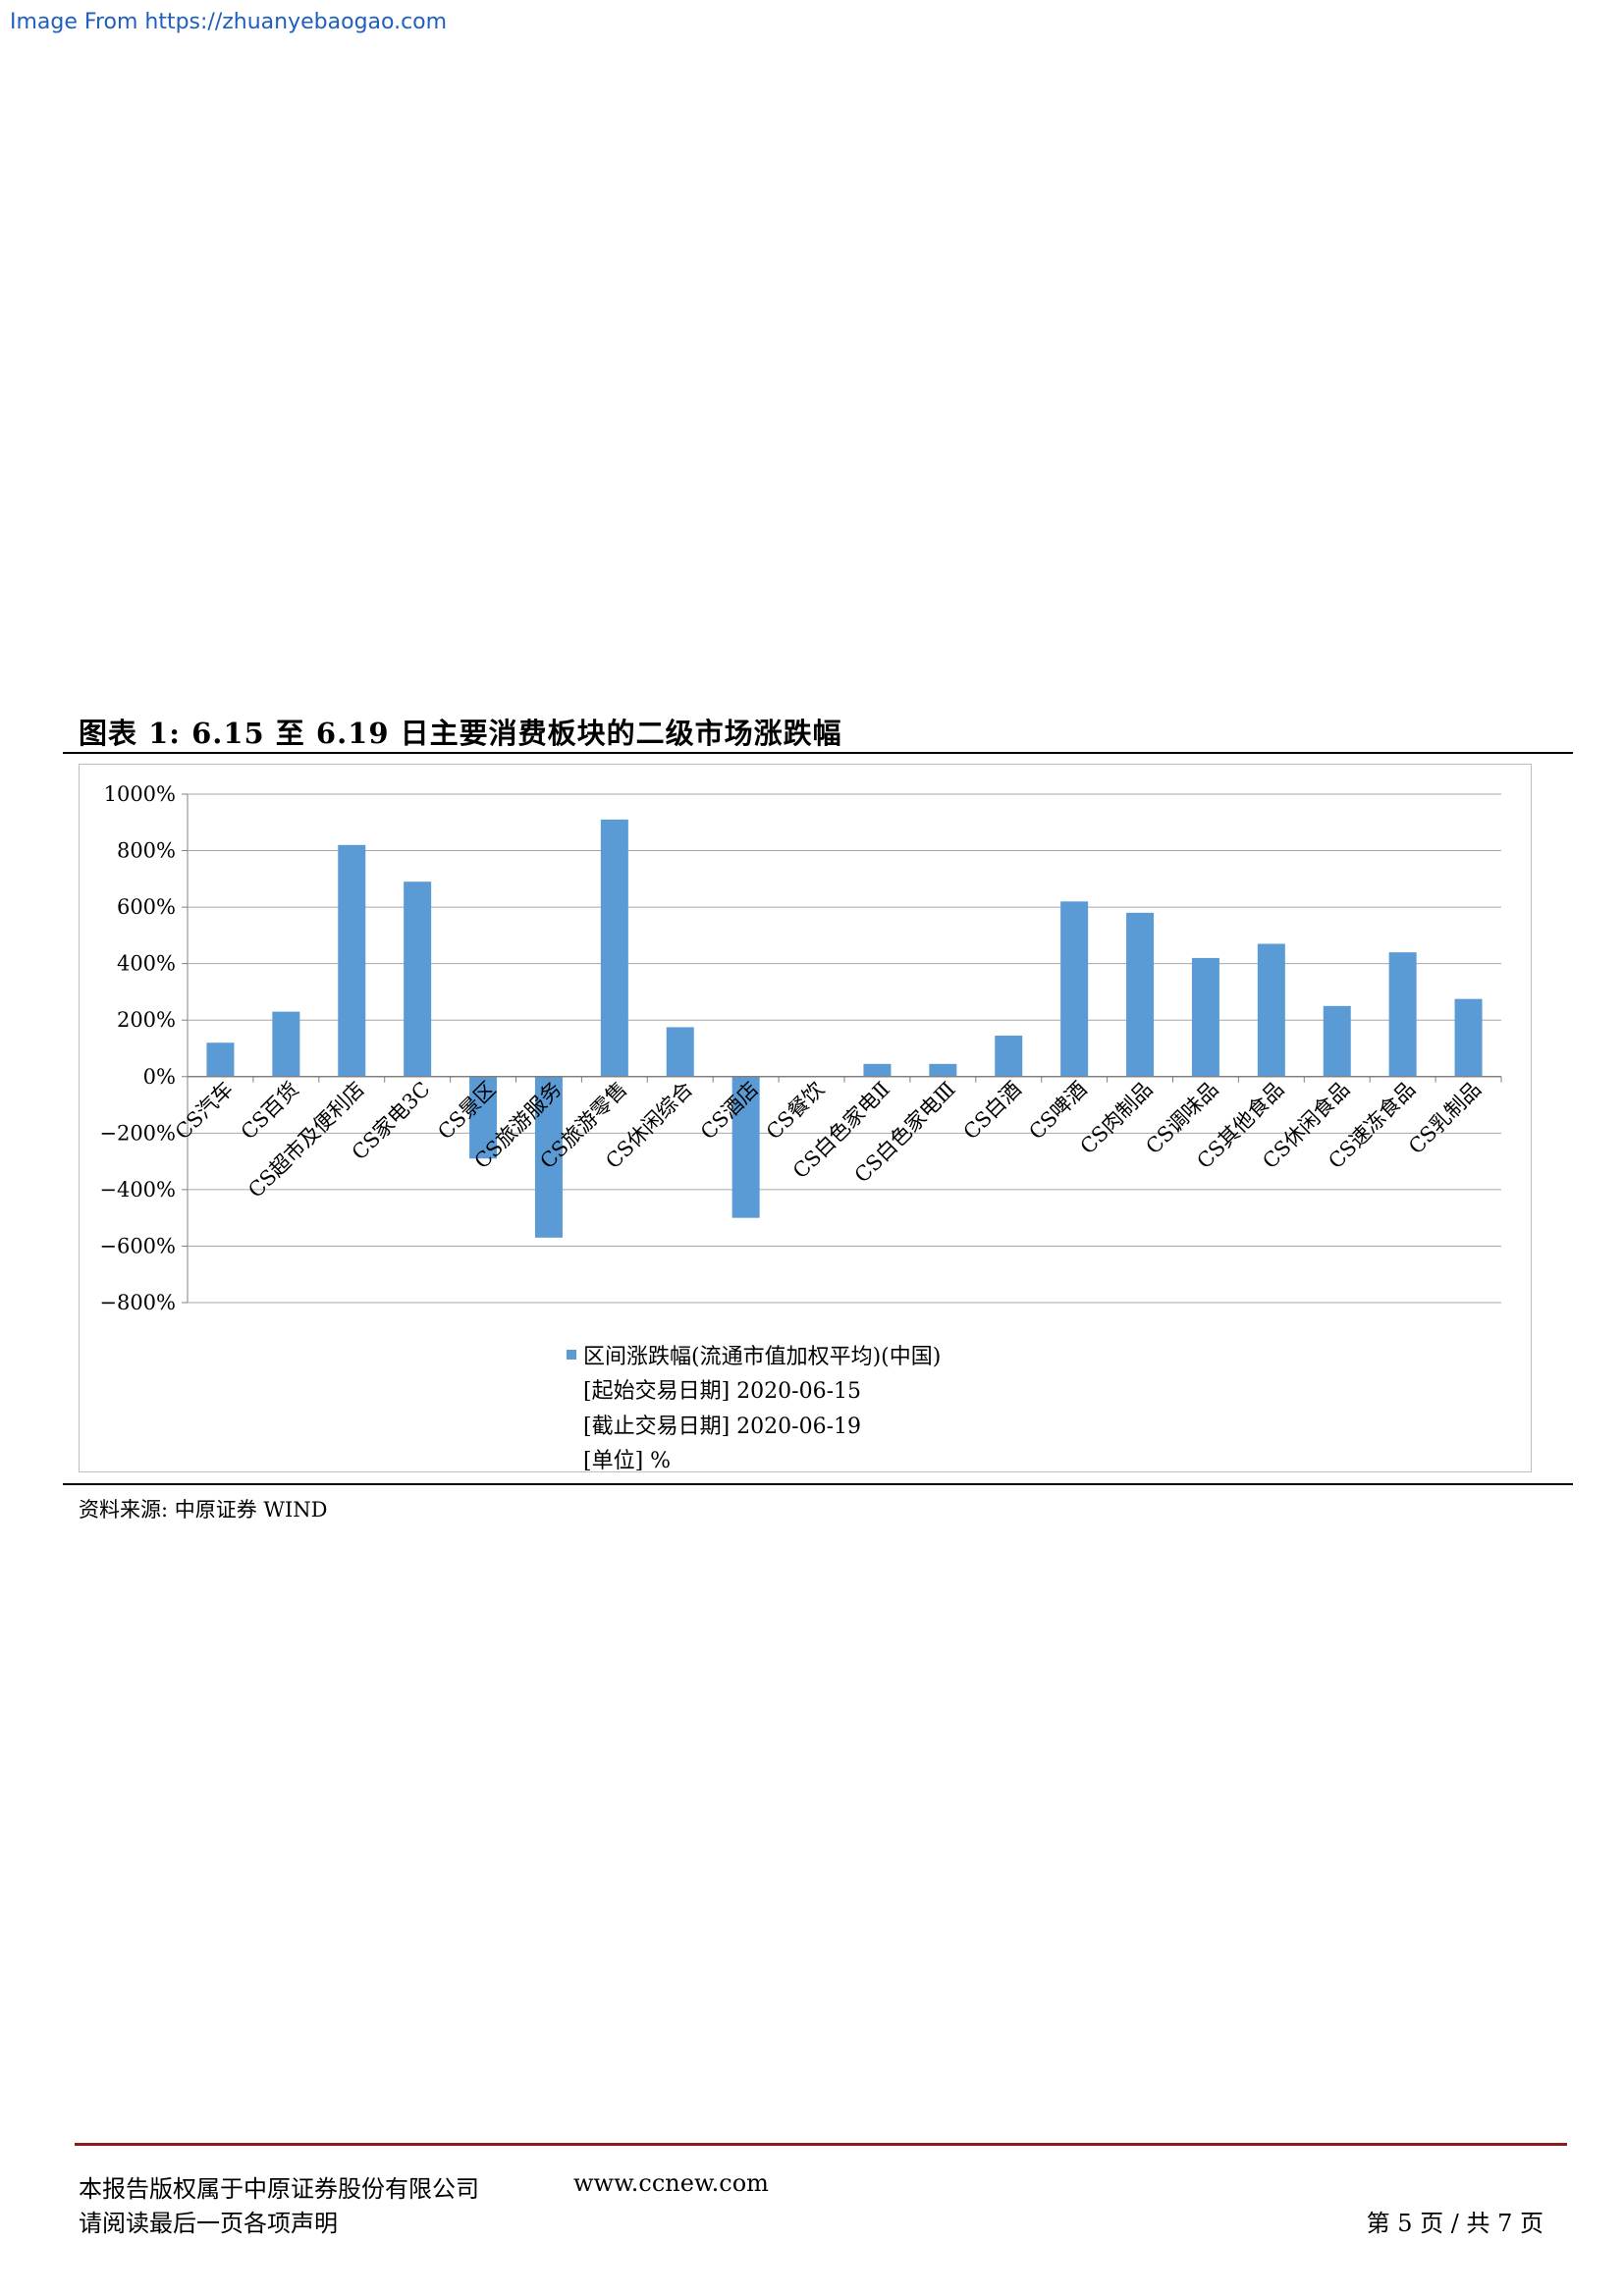  Describe the element at coordinates (306, 1139) in the screenshot. I see `x-category-label: CS超市及便利店` at that location.